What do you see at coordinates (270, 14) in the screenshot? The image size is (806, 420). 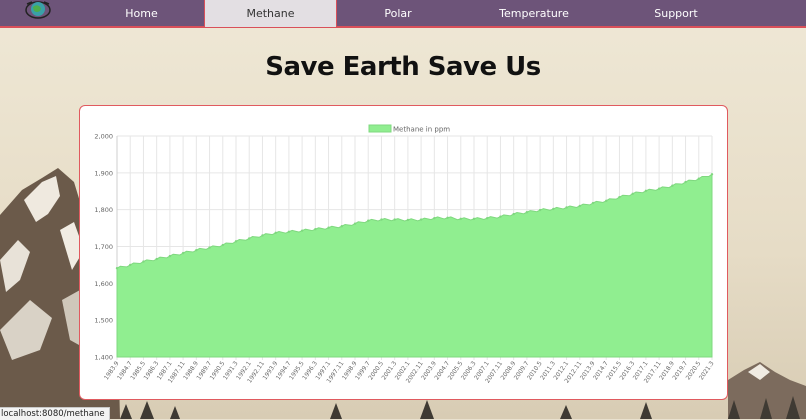 I see `nav-methane-link: Methane` at bounding box center [270, 14].